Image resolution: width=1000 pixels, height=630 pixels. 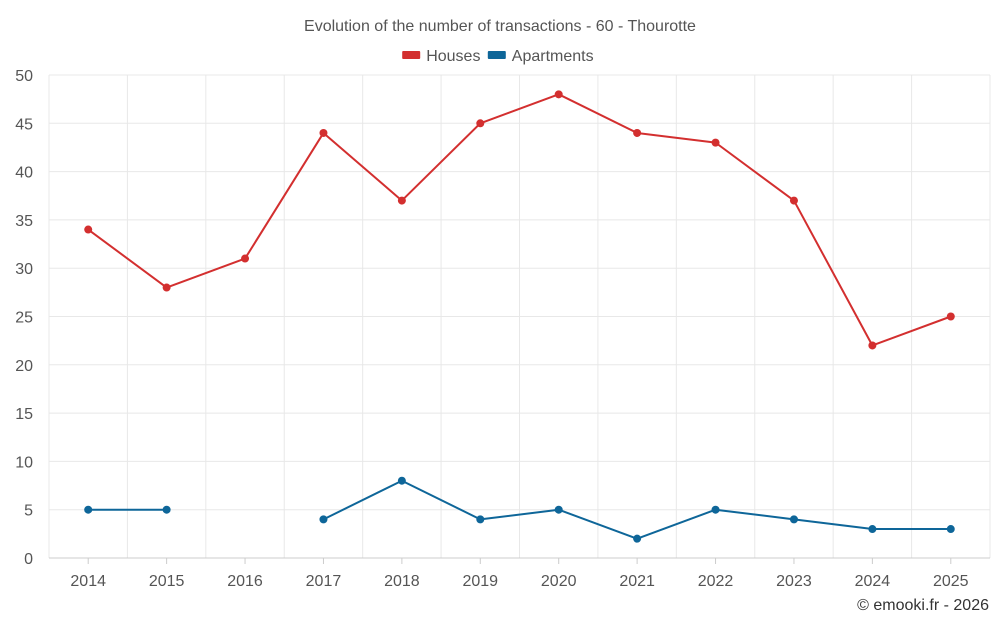 What do you see at coordinates (24, 76) in the screenshot?
I see `y-tick-label: 50` at bounding box center [24, 76].